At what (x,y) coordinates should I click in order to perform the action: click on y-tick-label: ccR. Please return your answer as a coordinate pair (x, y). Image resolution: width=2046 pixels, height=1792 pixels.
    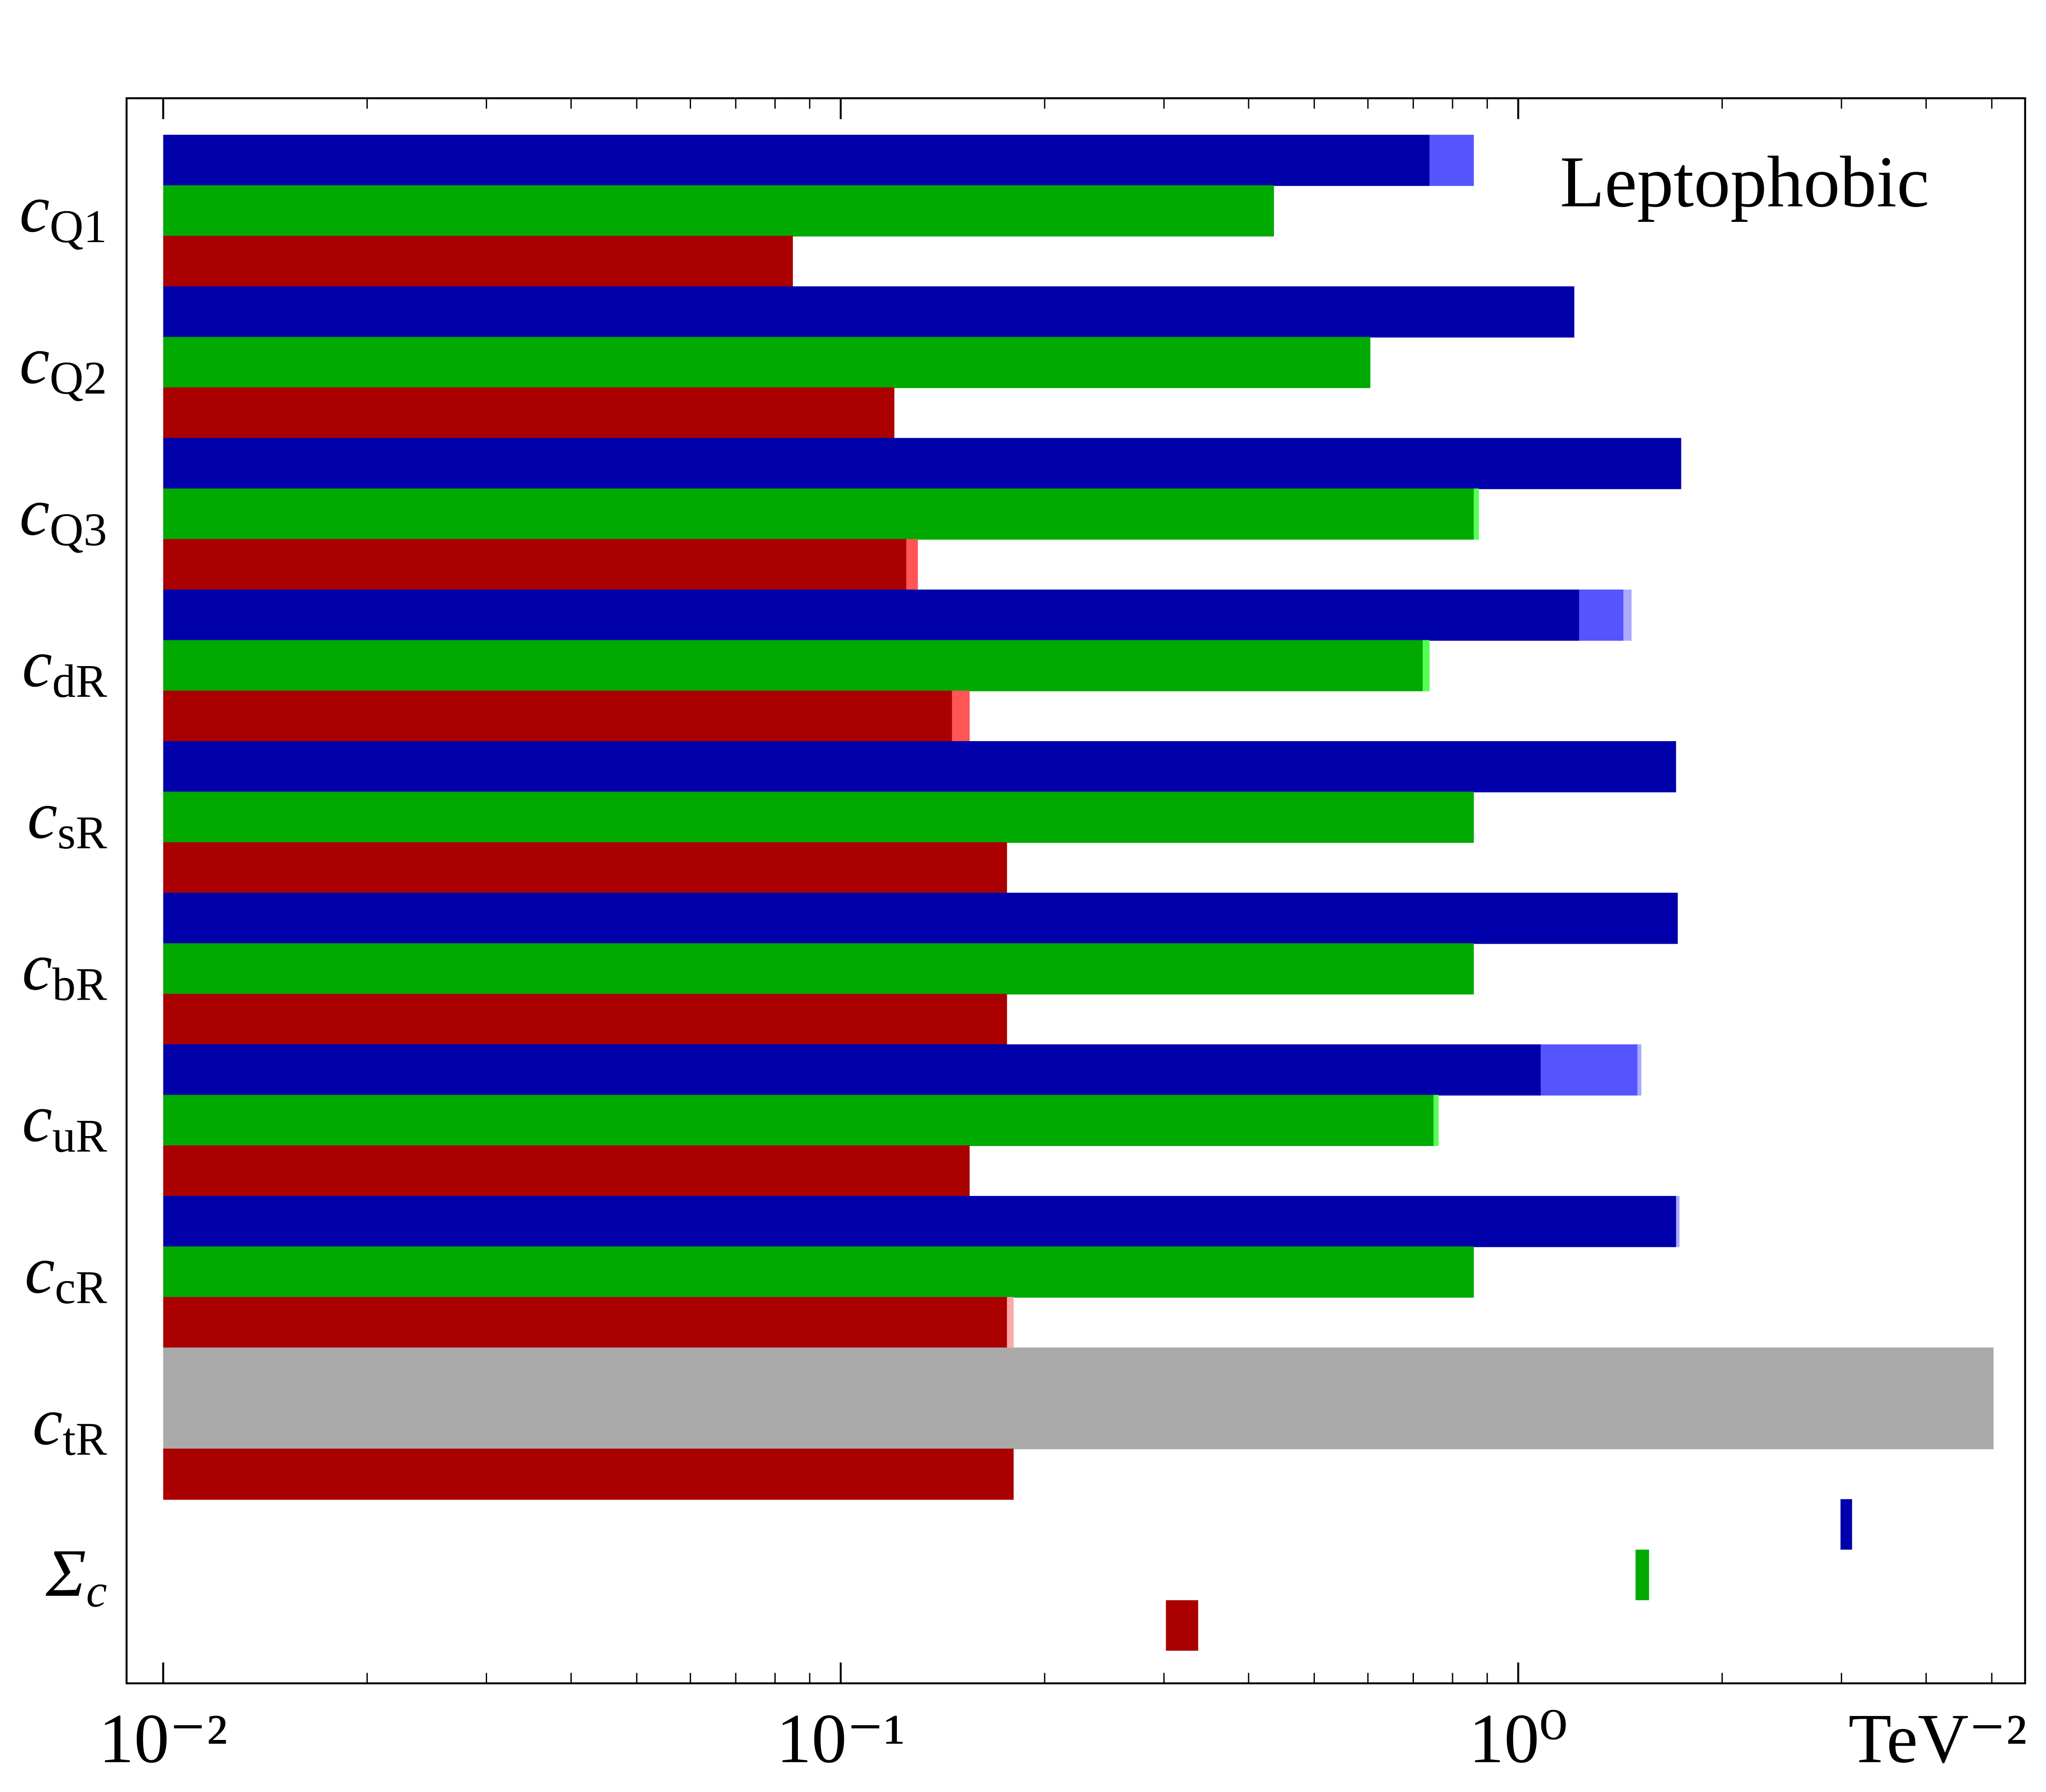
    Looking at the image, I should click on (66, 1273).